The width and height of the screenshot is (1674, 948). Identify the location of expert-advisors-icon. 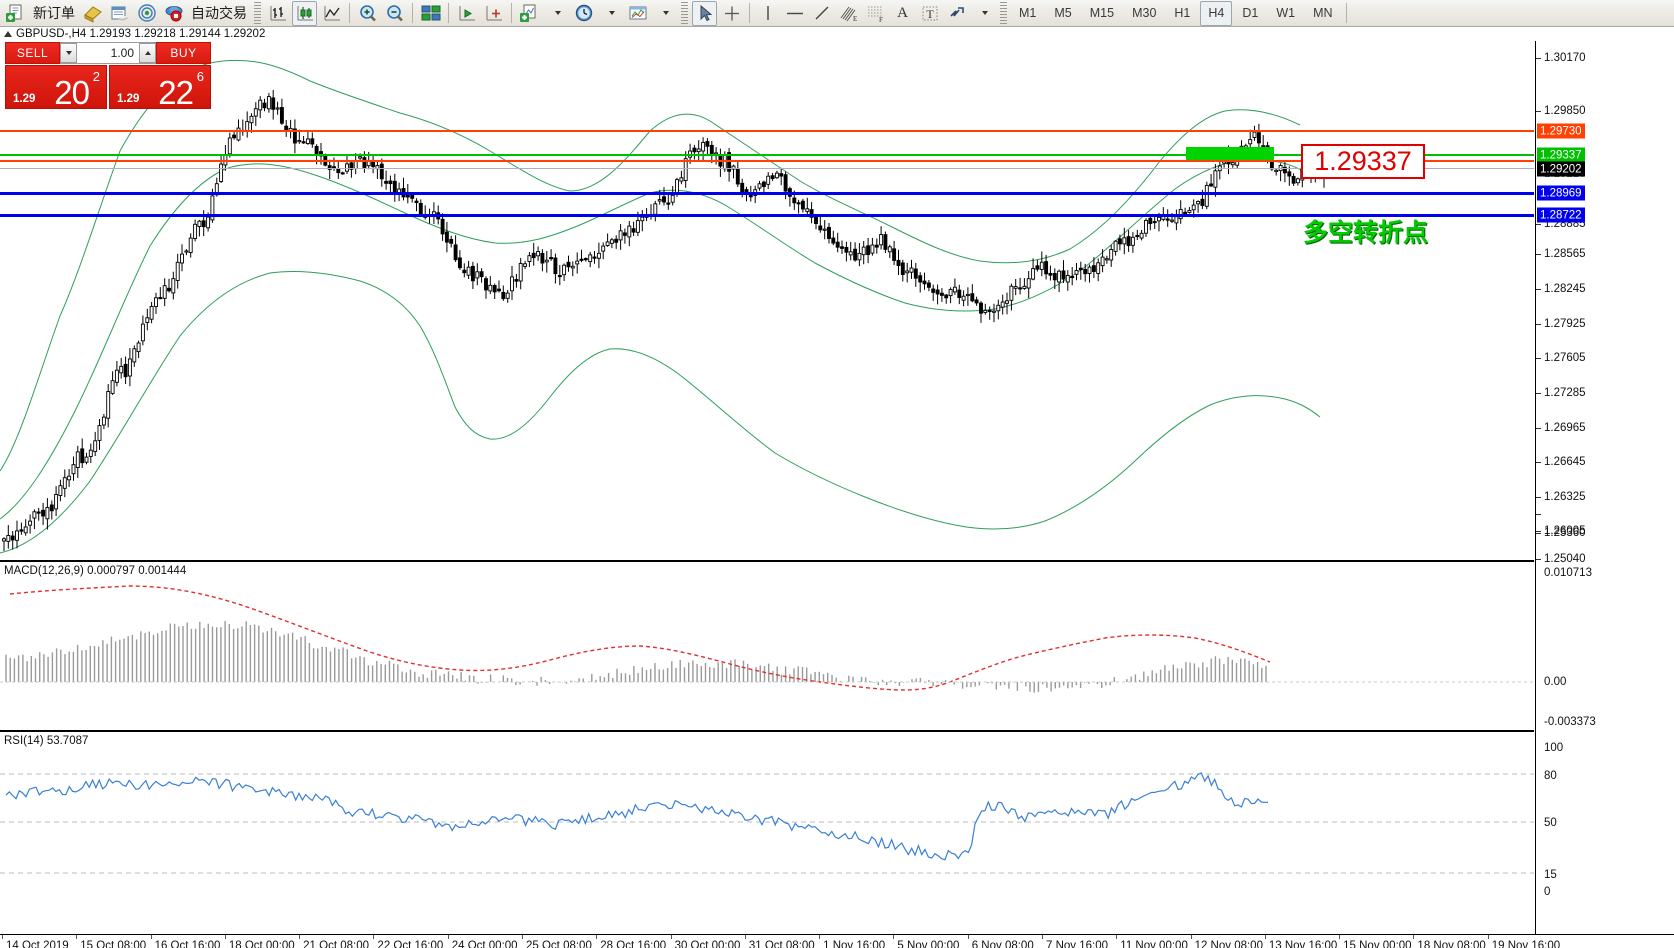
(92, 13).